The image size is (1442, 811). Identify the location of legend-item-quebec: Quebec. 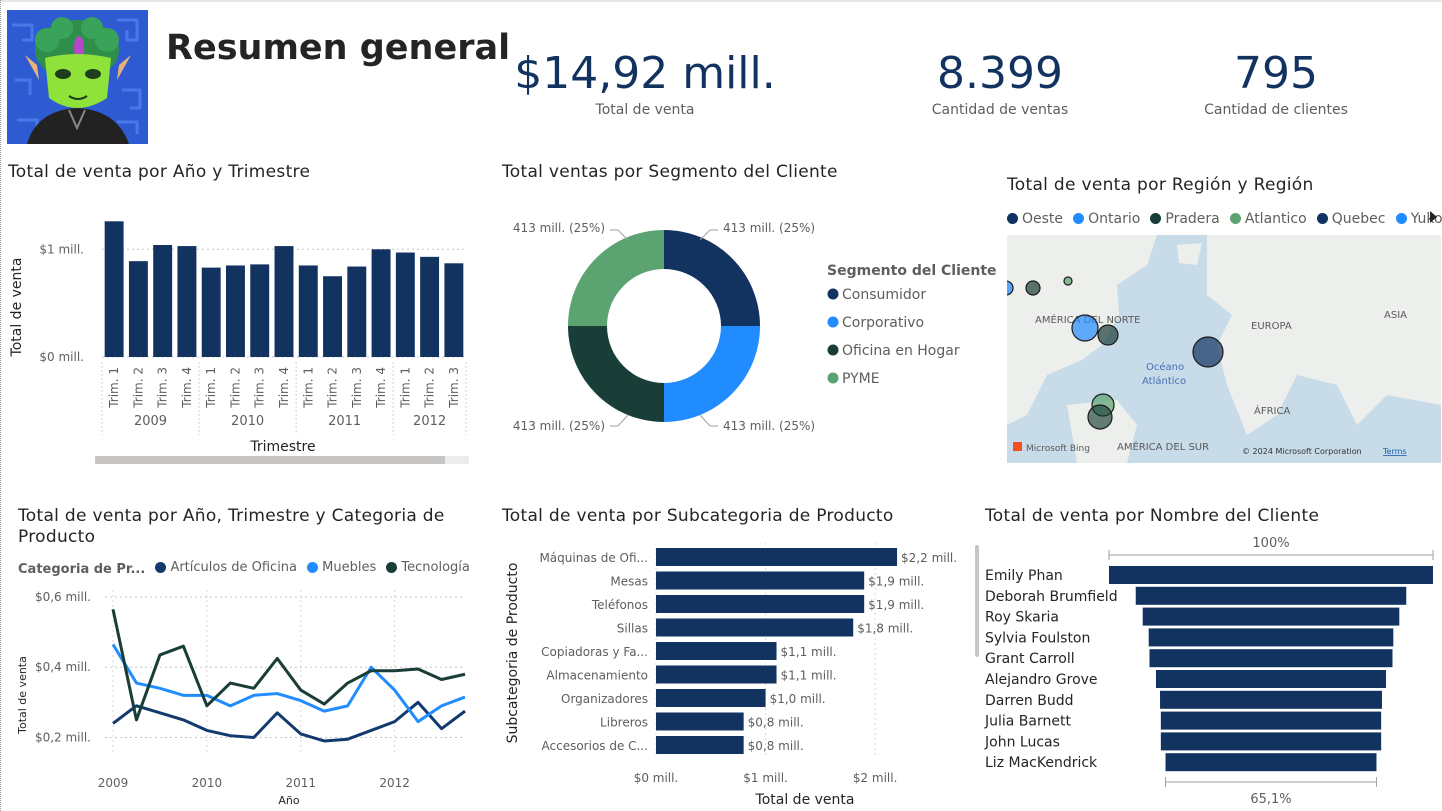
(1350, 219).